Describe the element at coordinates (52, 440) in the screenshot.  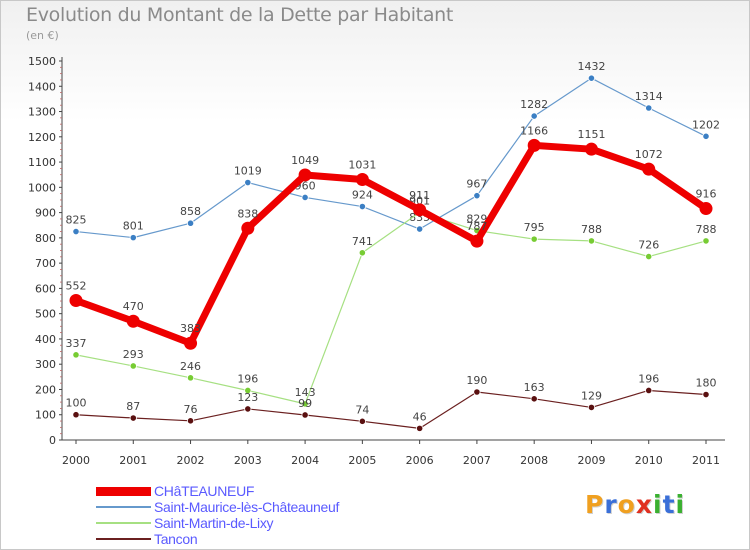
I see `y-tick-label: 0` at that location.